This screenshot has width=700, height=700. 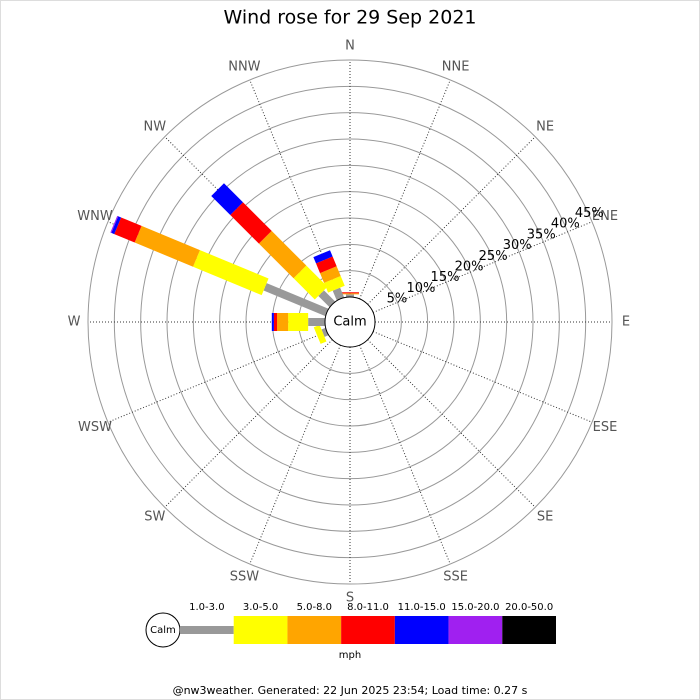 I want to click on legend-calm-label: Calm, so click(x=163, y=630).